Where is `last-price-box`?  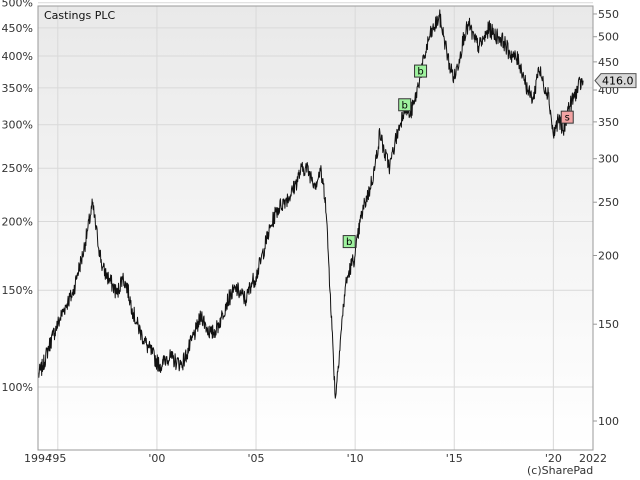
last-price-box is located at coordinates (615, 81).